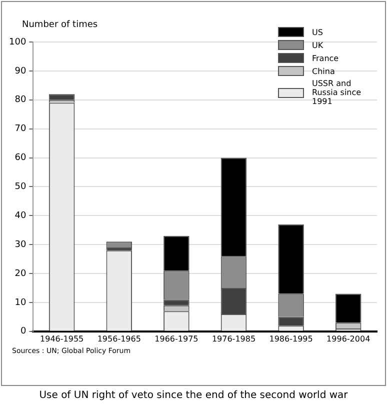 The width and height of the screenshot is (387, 413). What do you see at coordinates (17, 42) in the screenshot?
I see `y-tick-label: 100` at bounding box center [17, 42].